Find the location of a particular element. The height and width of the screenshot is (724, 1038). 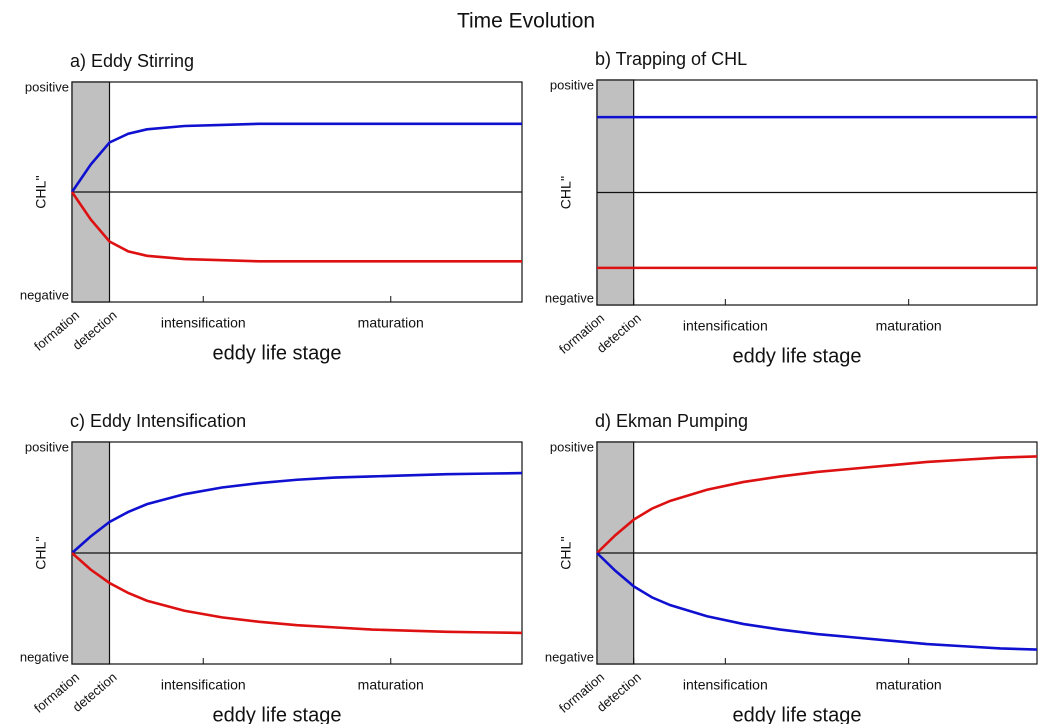

panel-title: c) Eddy Intensification is located at coordinates (158, 421).